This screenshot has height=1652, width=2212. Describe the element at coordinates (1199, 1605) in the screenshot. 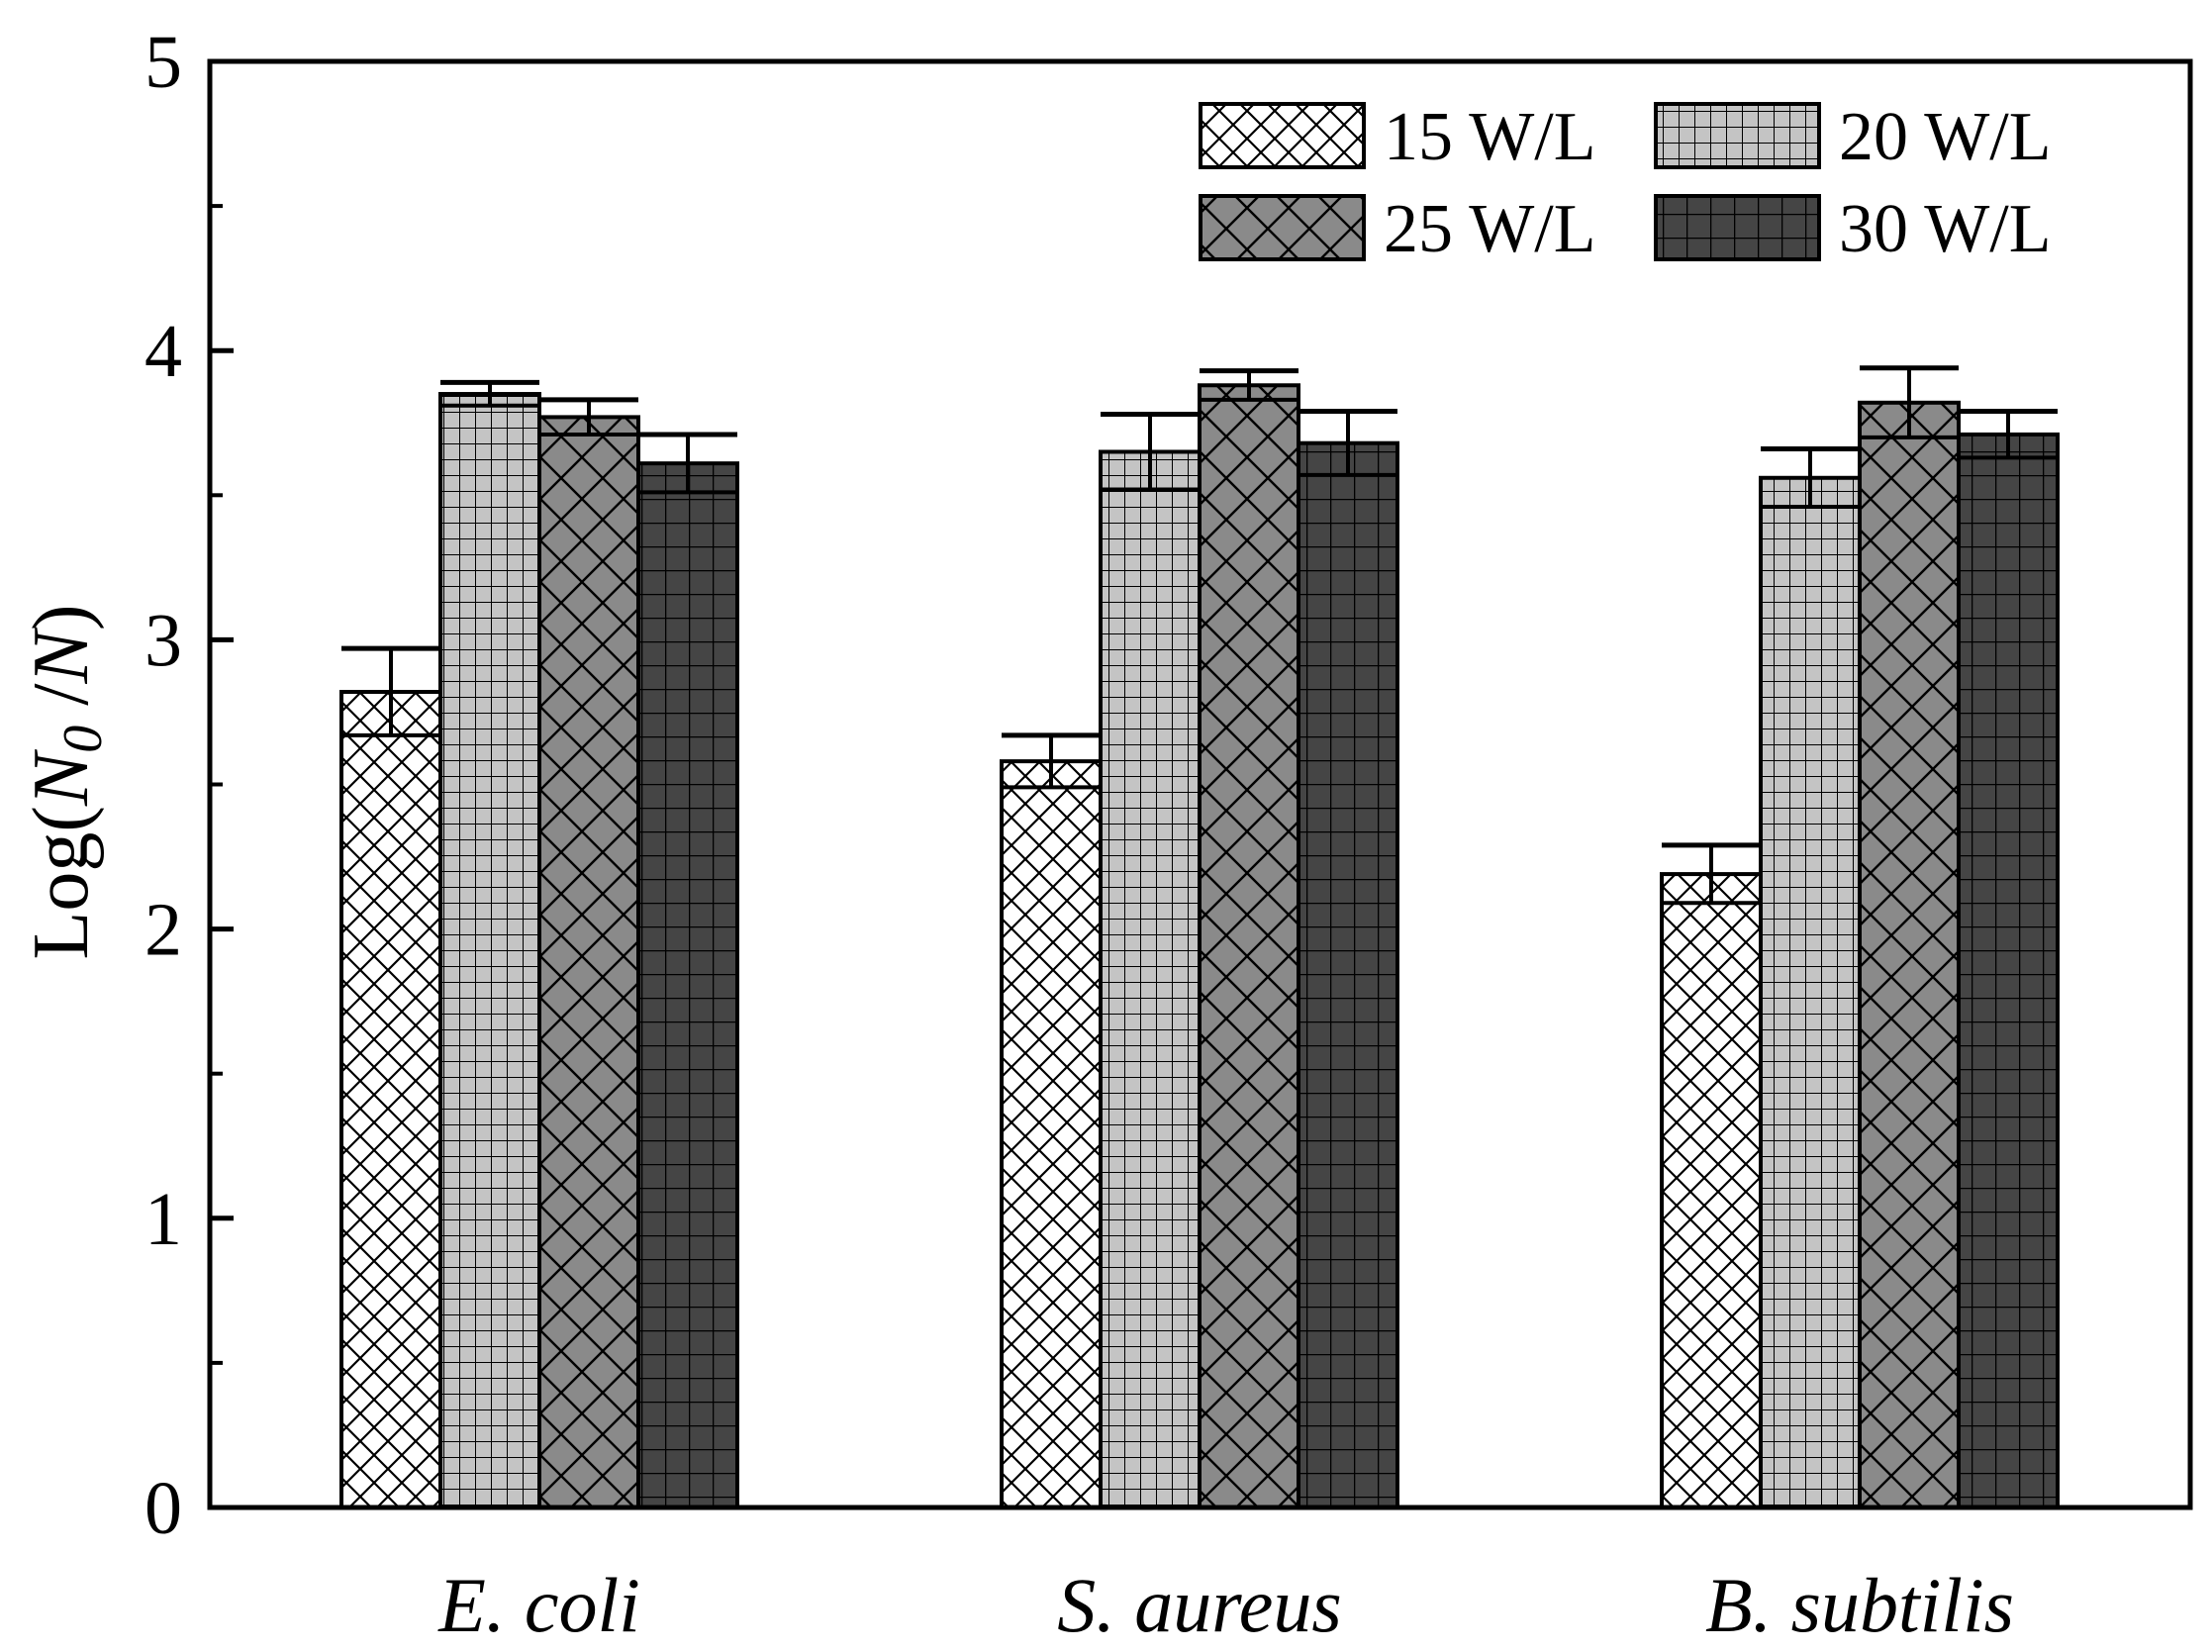

I see `x-category-label: S. aureus` at that location.